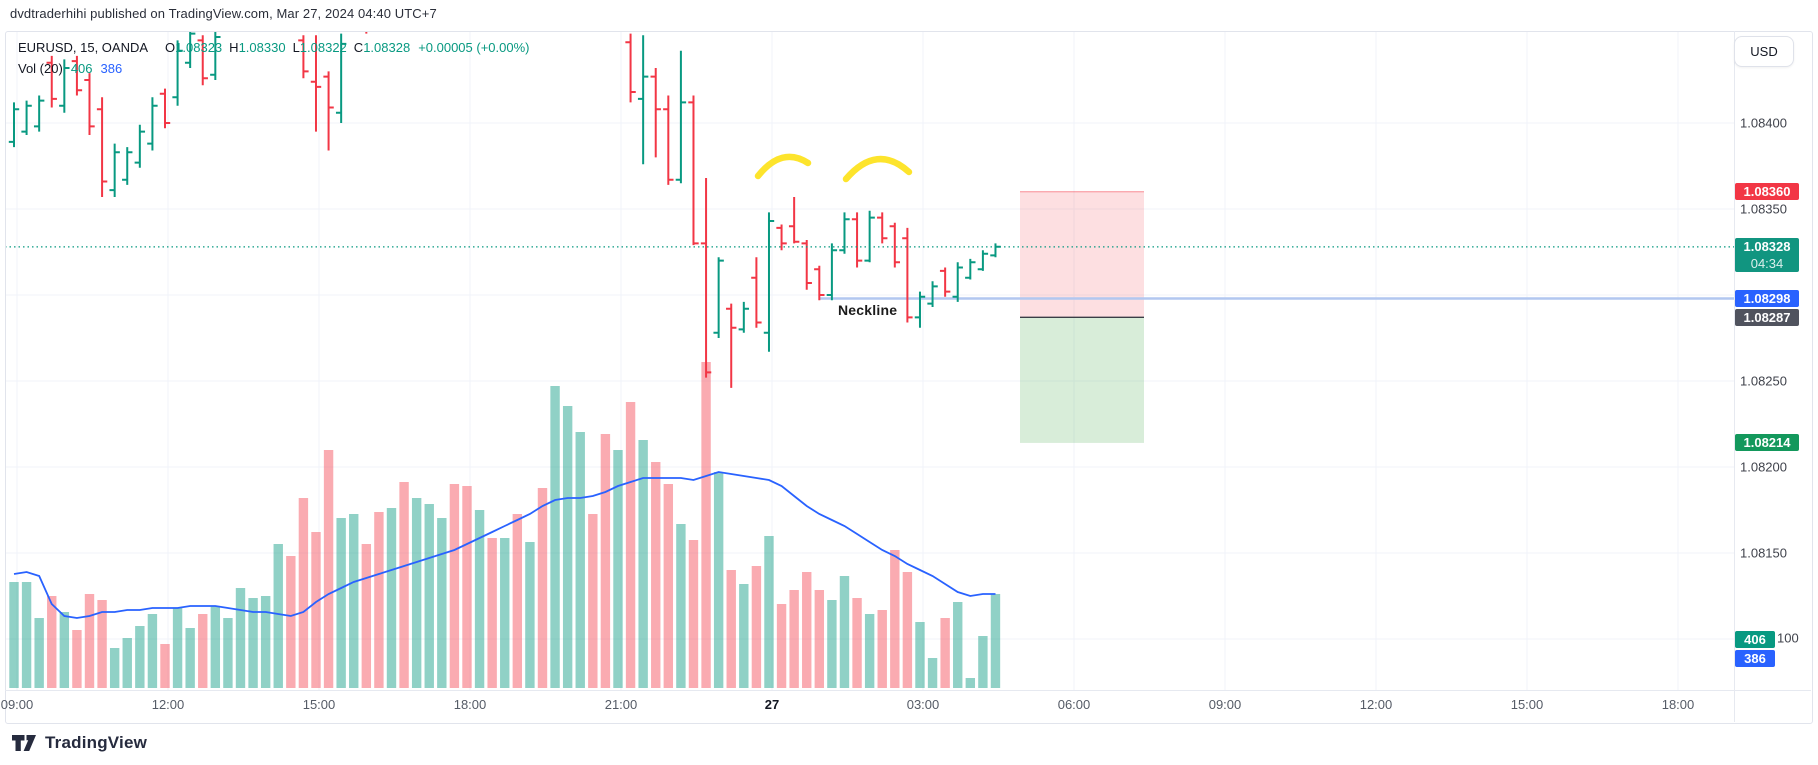 The height and width of the screenshot is (765, 1818). I want to click on currency-label: USD, so click(1764, 51).